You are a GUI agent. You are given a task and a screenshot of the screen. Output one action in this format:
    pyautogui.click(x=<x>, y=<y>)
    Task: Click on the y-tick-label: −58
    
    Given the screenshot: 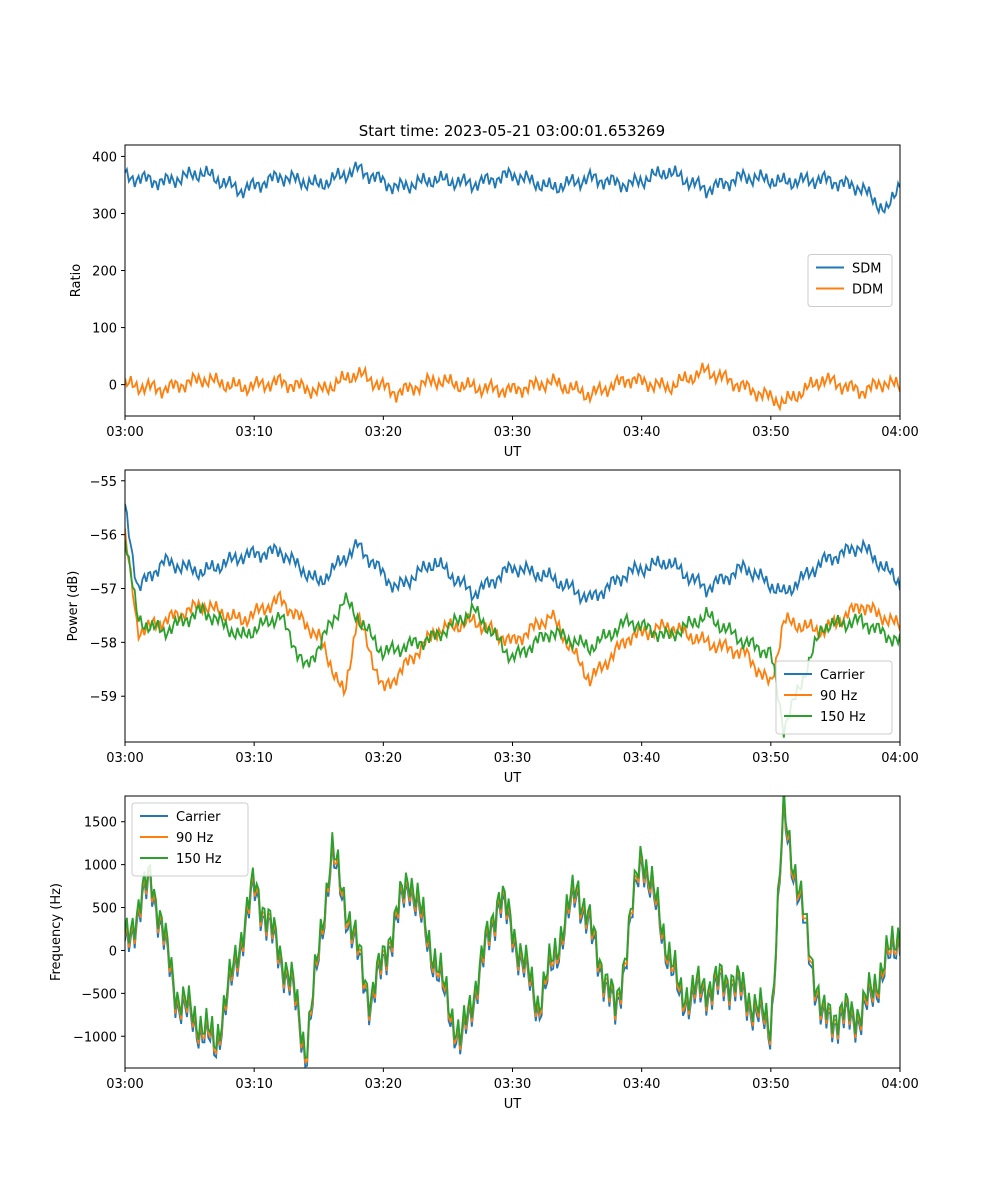 What is the action you would take?
    pyautogui.click(x=103, y=643)
    